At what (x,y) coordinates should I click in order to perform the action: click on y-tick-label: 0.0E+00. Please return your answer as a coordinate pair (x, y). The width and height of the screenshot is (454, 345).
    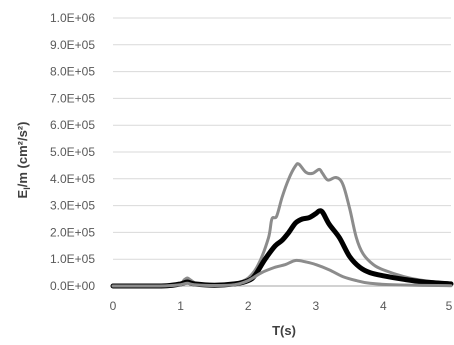
    Looking at the image, I should click on (72, 286).